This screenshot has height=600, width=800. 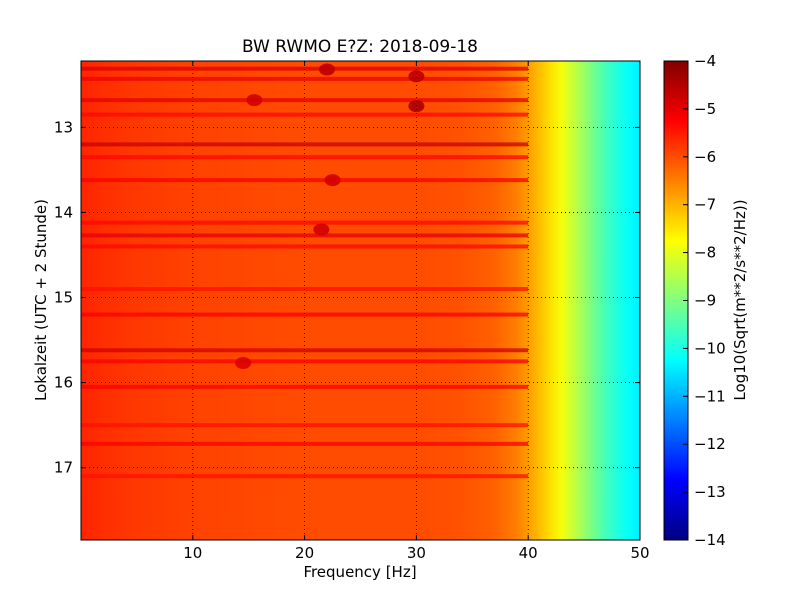 I want to click on colorbar-tick-label: −14, so click(x=710, y=540).